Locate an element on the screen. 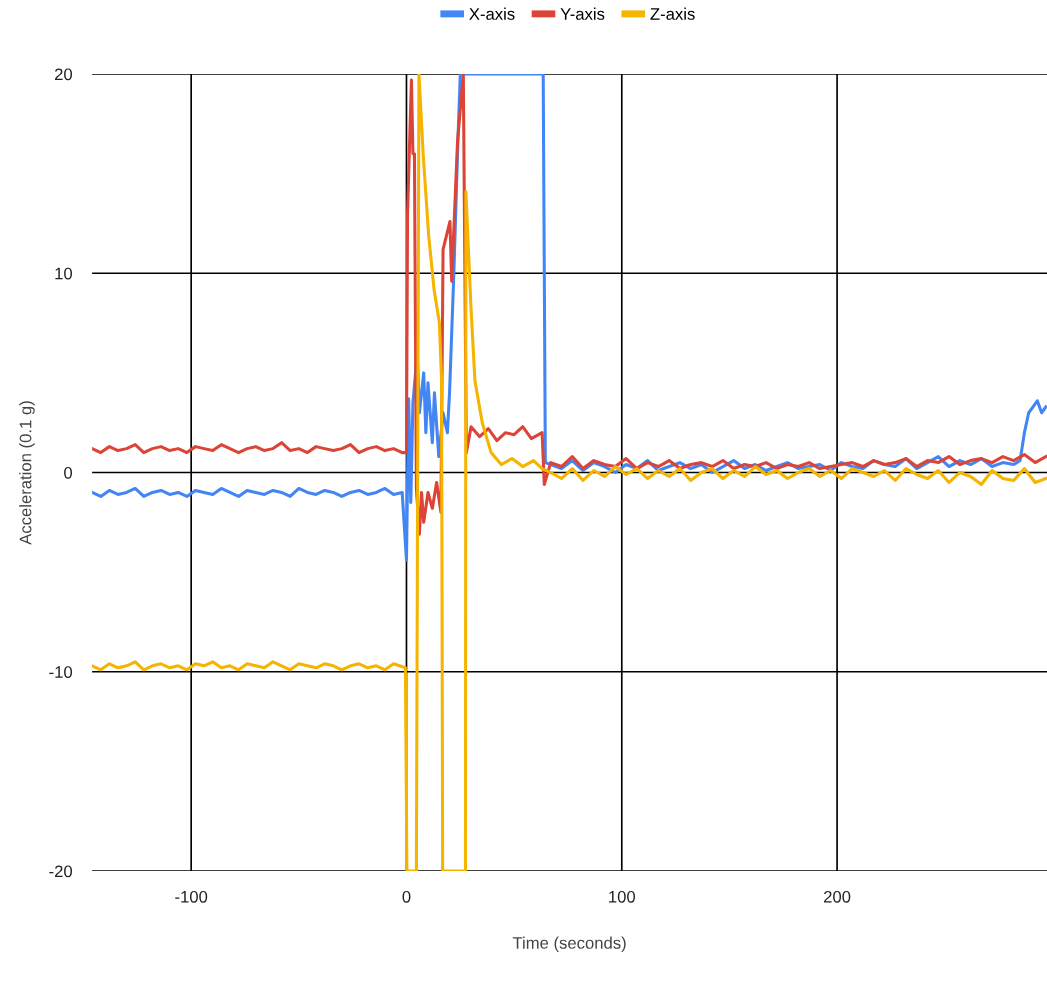 Image resolution: width=1047 pixels, height=987 pixels. x-tick-label: 100 is located at coordinates (622, 896).